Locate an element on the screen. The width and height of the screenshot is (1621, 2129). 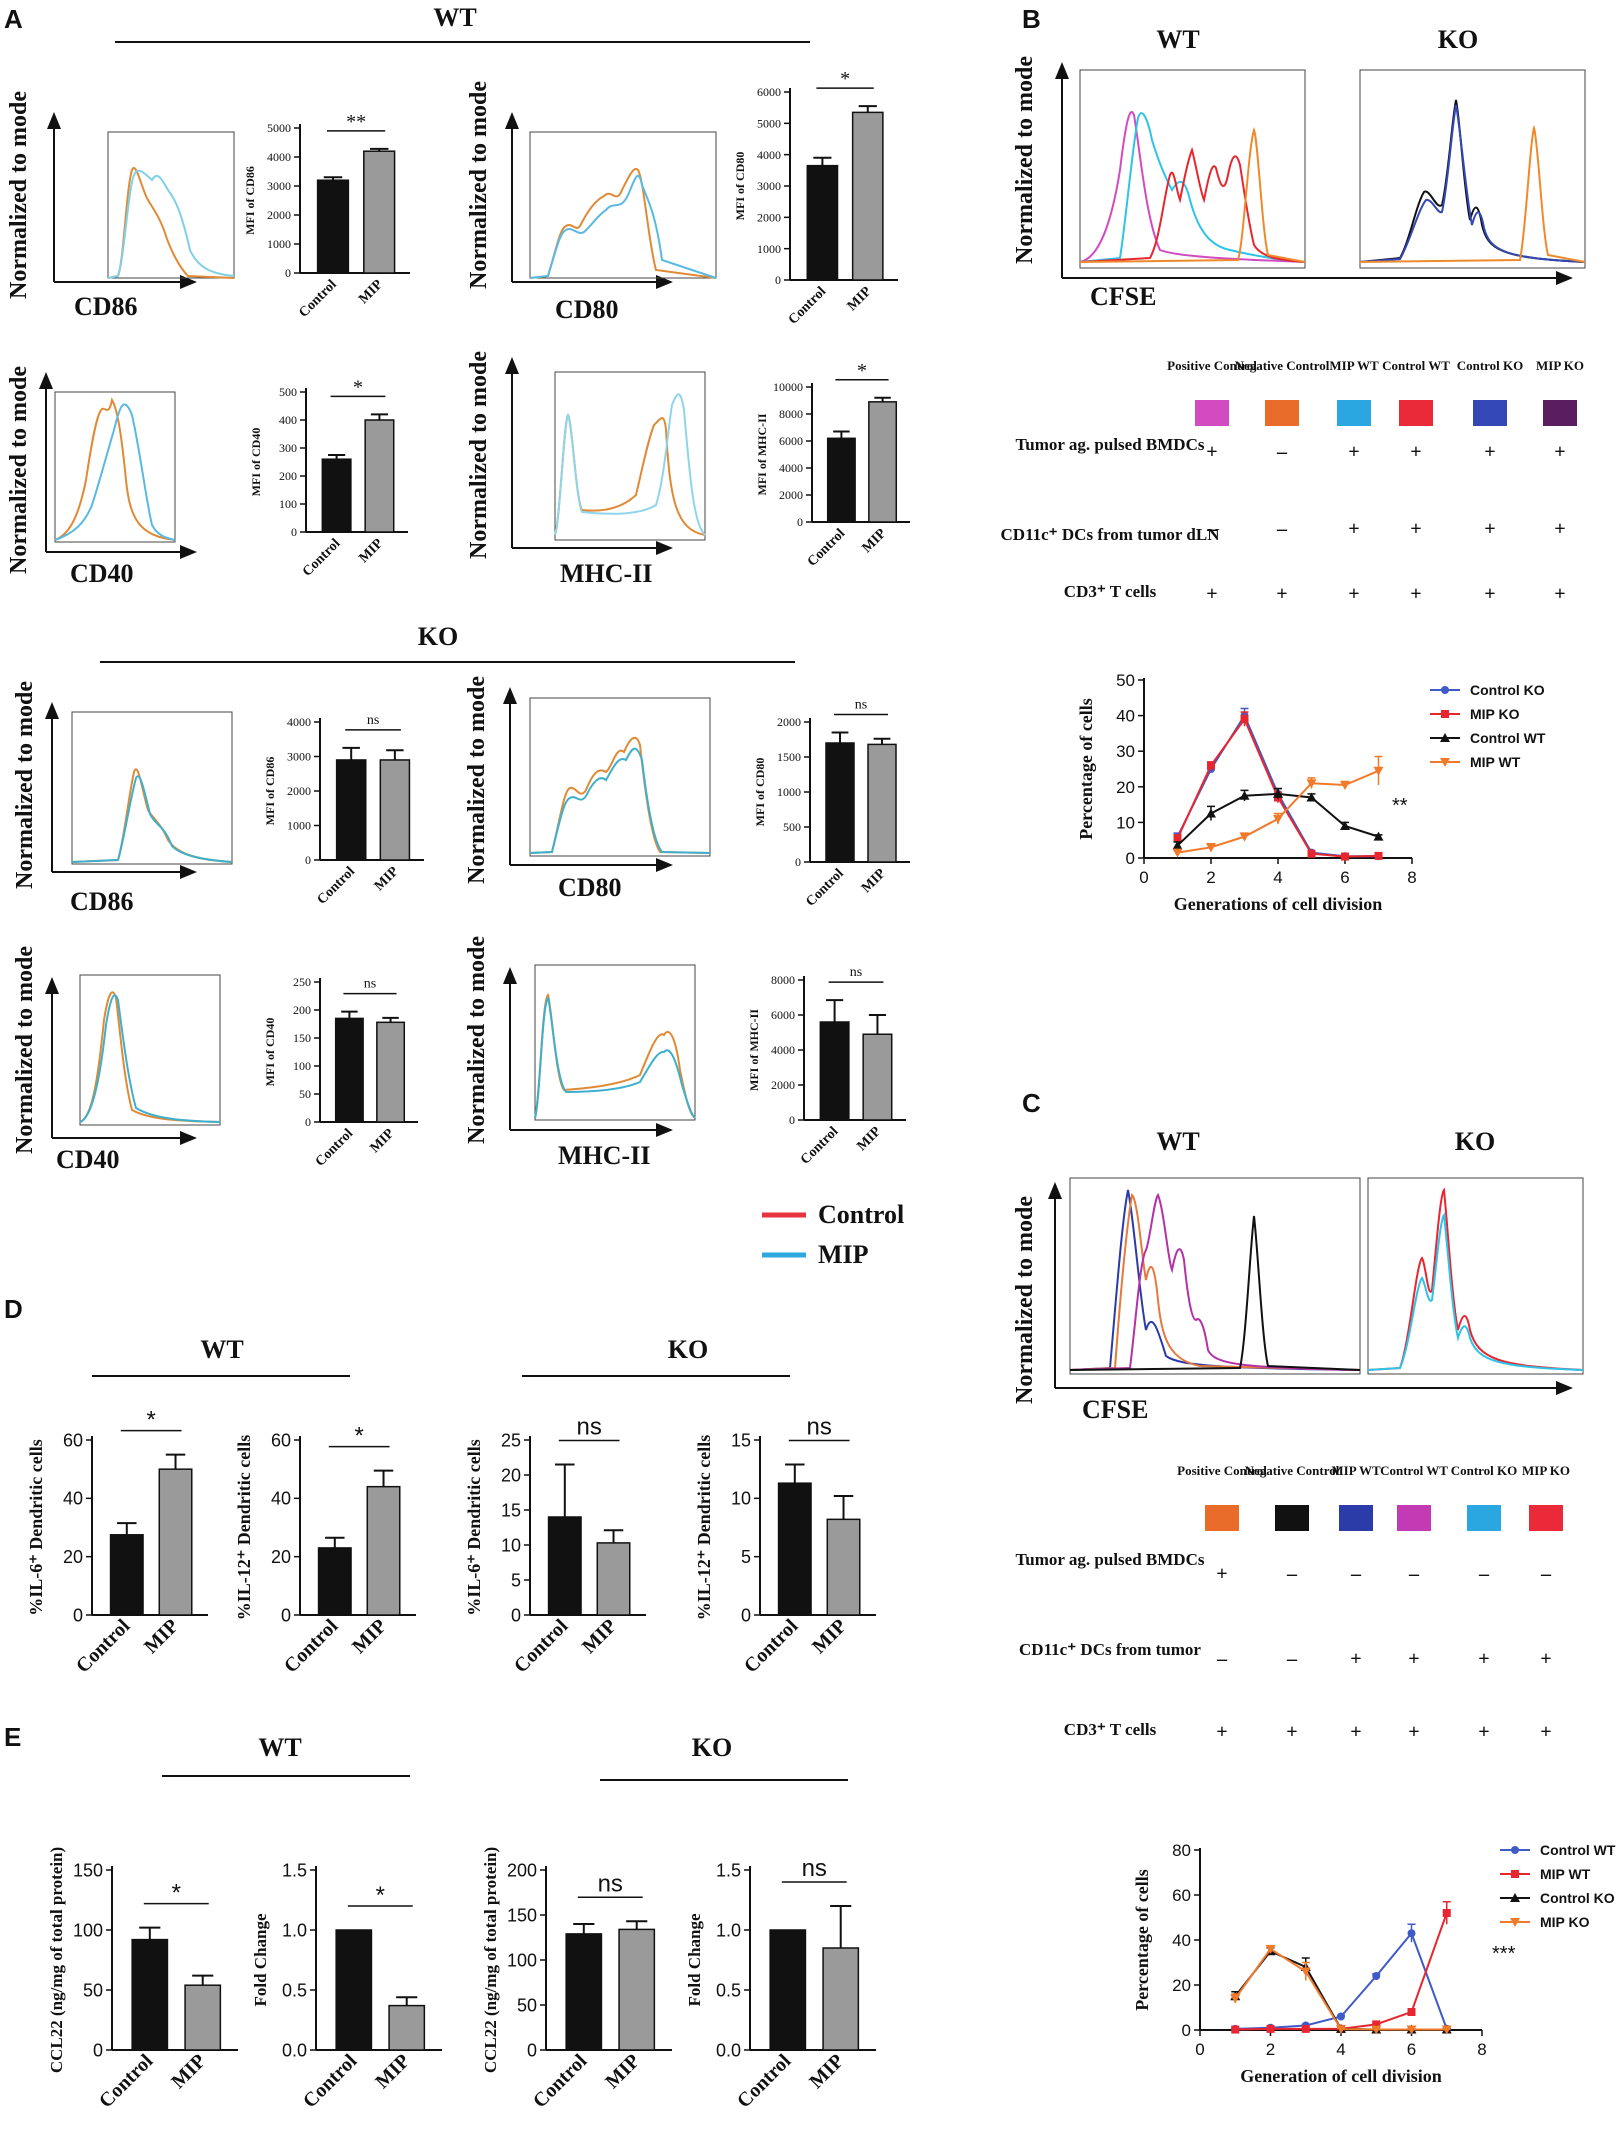
panel-b-letter: B is located at coordinates (1031, 19).